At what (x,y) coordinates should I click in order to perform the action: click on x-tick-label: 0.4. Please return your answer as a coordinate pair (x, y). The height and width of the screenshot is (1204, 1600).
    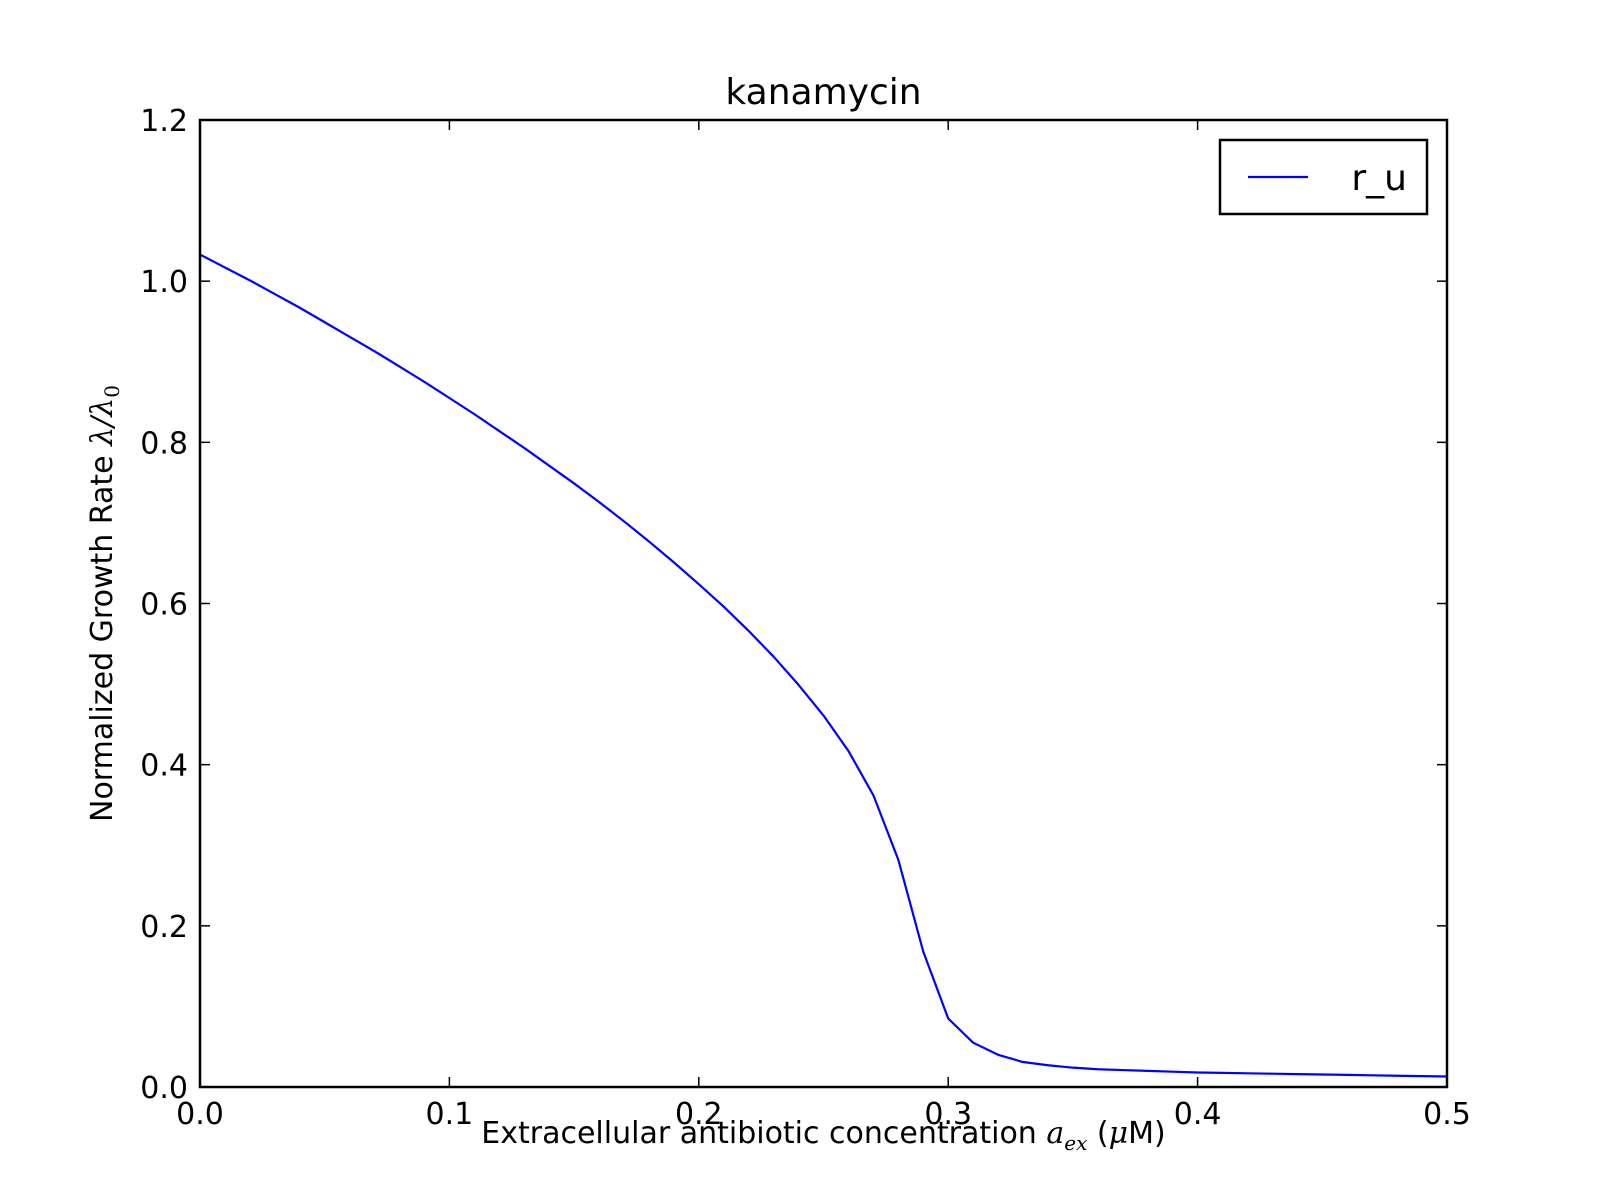
    Looking at the image, I should click on (1198, 1114).